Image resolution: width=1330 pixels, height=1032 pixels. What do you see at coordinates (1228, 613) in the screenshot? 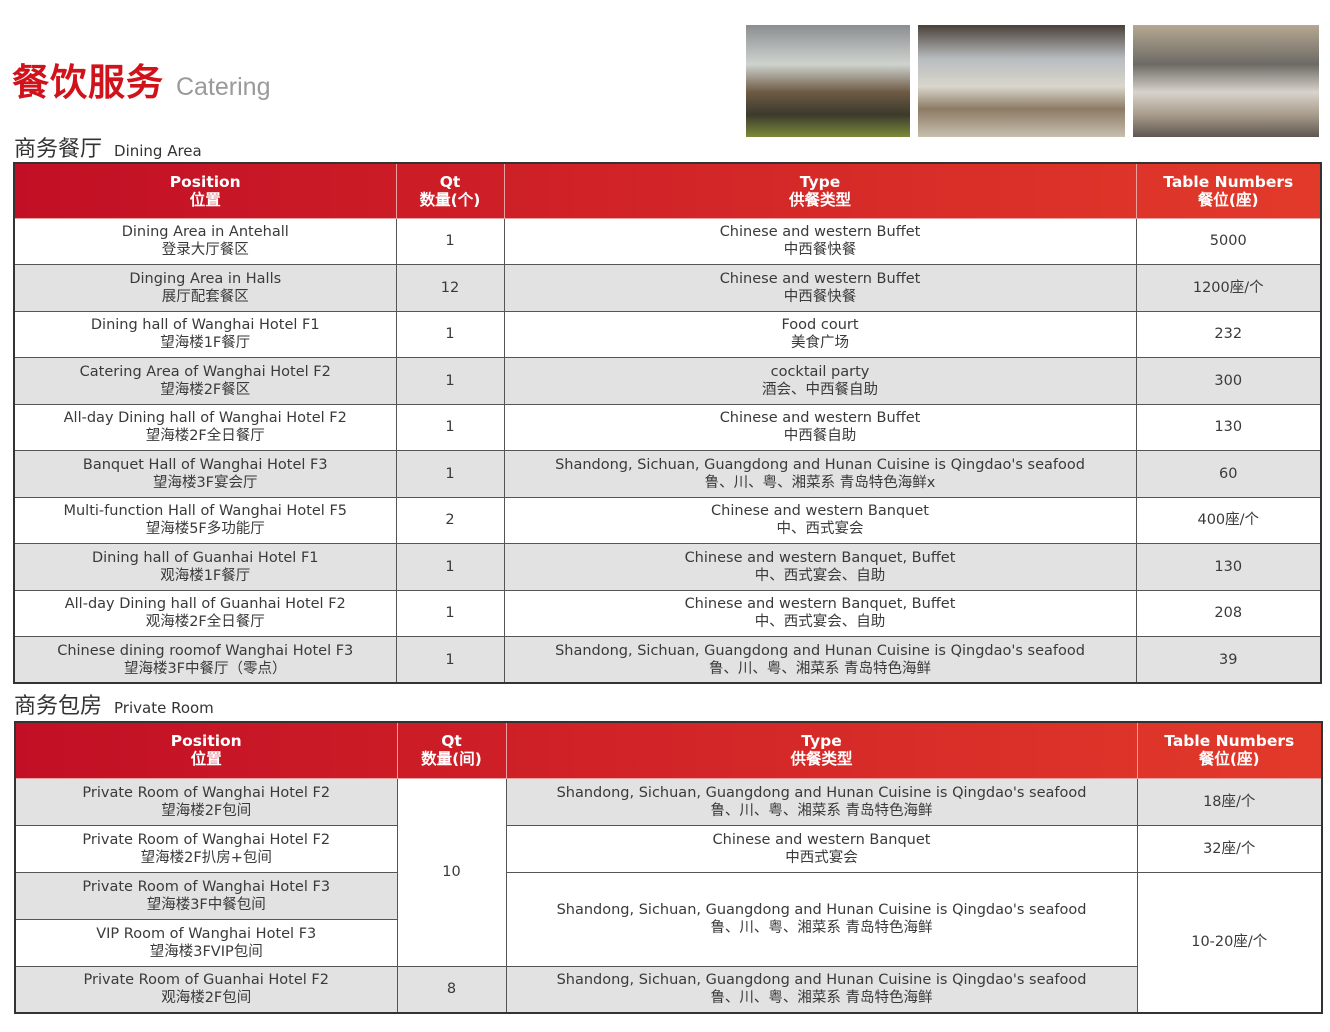
I see `table-cell-tables: 208` at bounding box center [1228, 613].